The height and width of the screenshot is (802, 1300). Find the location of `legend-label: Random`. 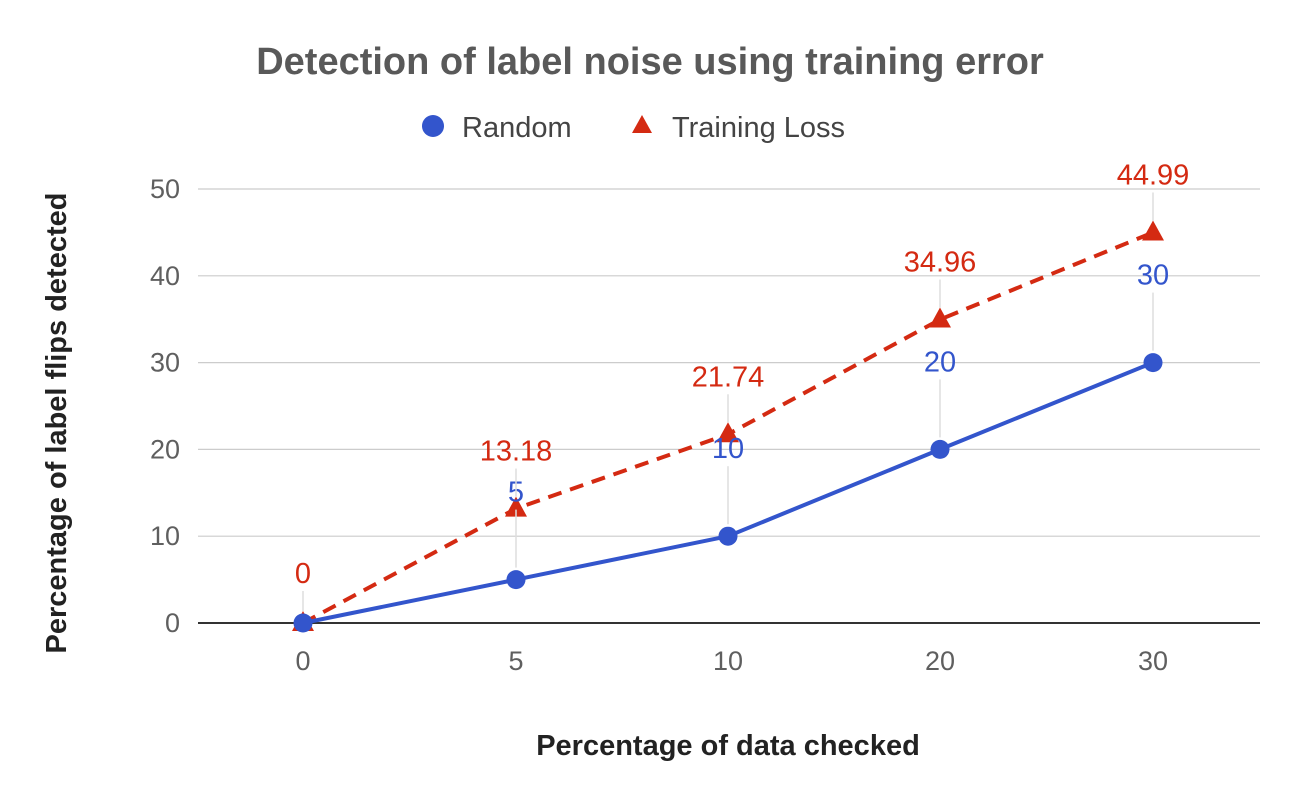

legend-label: Random is located at coordinates (517, 128).